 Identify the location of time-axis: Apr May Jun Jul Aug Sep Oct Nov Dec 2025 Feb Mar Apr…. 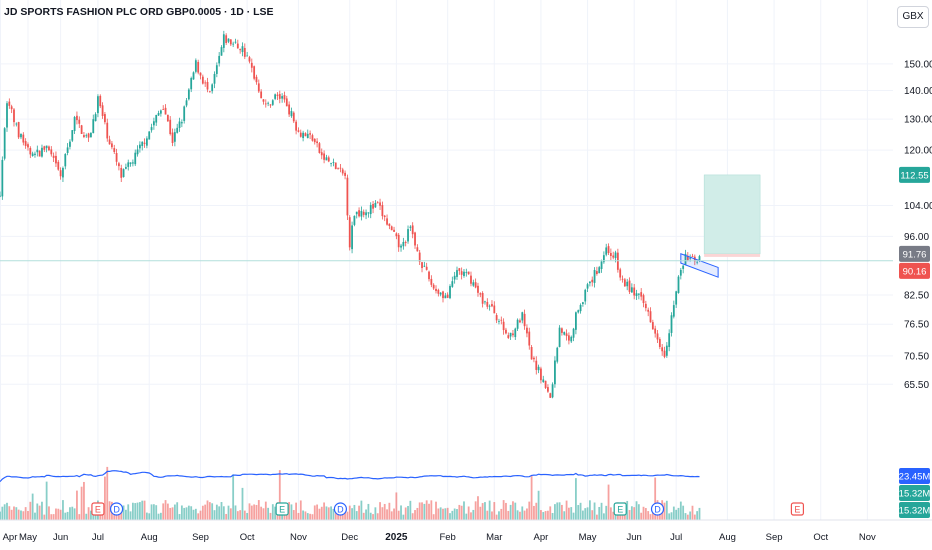
(466, 534).